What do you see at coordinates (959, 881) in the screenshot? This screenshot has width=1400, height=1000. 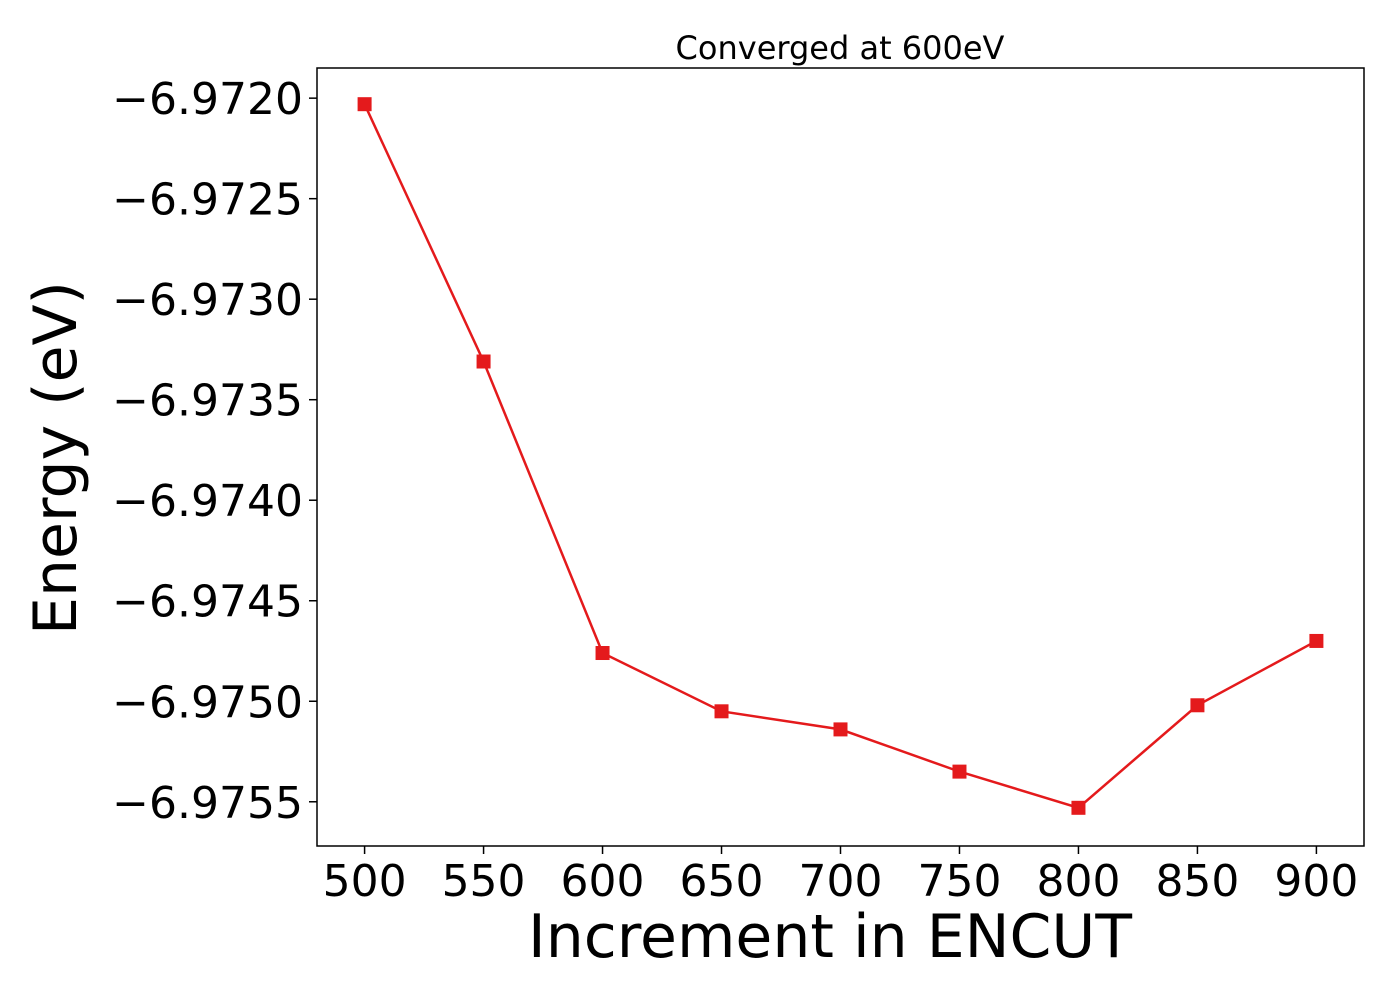 I see `x-tick-label: 750` at bounding box center [959, 881].